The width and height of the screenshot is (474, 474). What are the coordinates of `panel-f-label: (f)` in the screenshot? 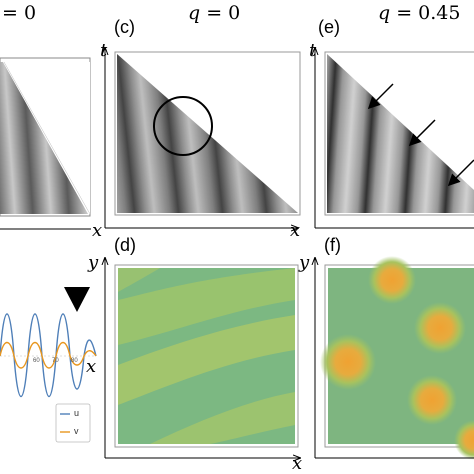 It's located at (332, 245).